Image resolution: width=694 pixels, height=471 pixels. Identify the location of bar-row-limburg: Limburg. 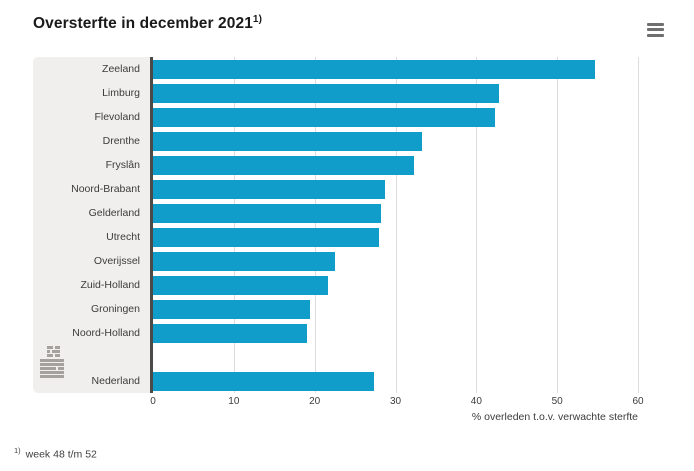
(346, 93).